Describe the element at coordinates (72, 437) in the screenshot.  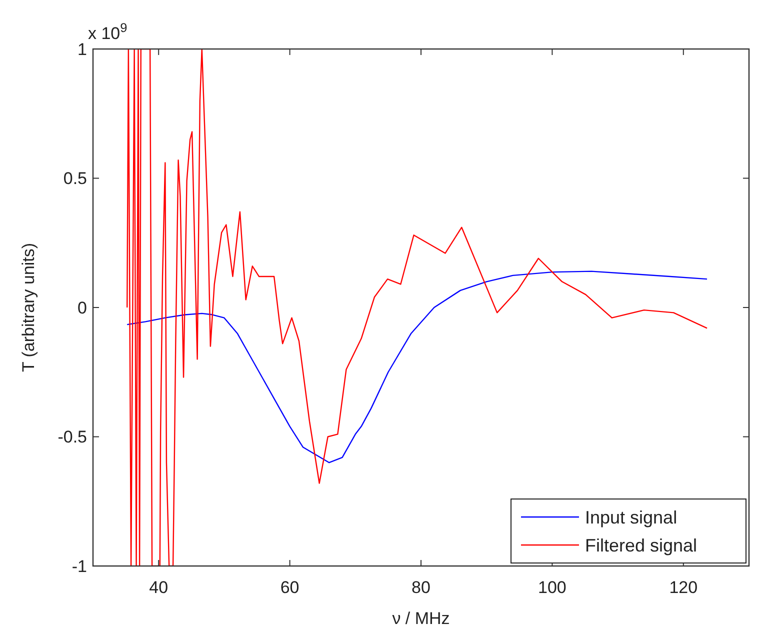
I see `y-tick-label: -0.5` at that location.